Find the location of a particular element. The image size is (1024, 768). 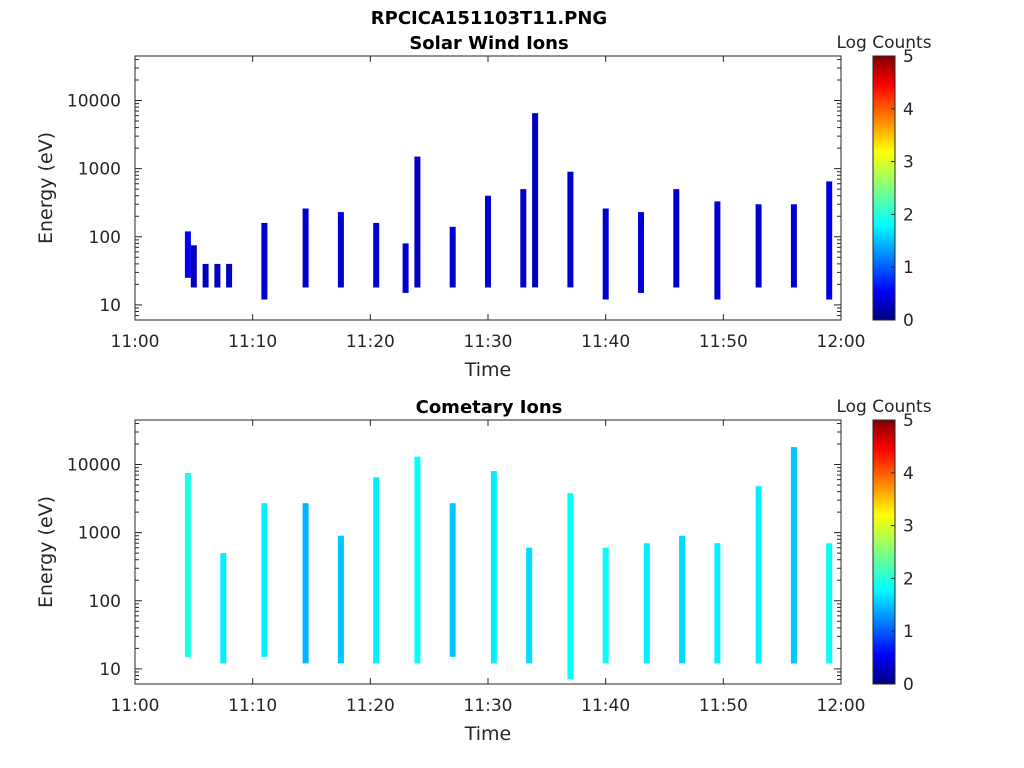

panel-title: Solar Wind Ions is located at coordinates (488, 43).